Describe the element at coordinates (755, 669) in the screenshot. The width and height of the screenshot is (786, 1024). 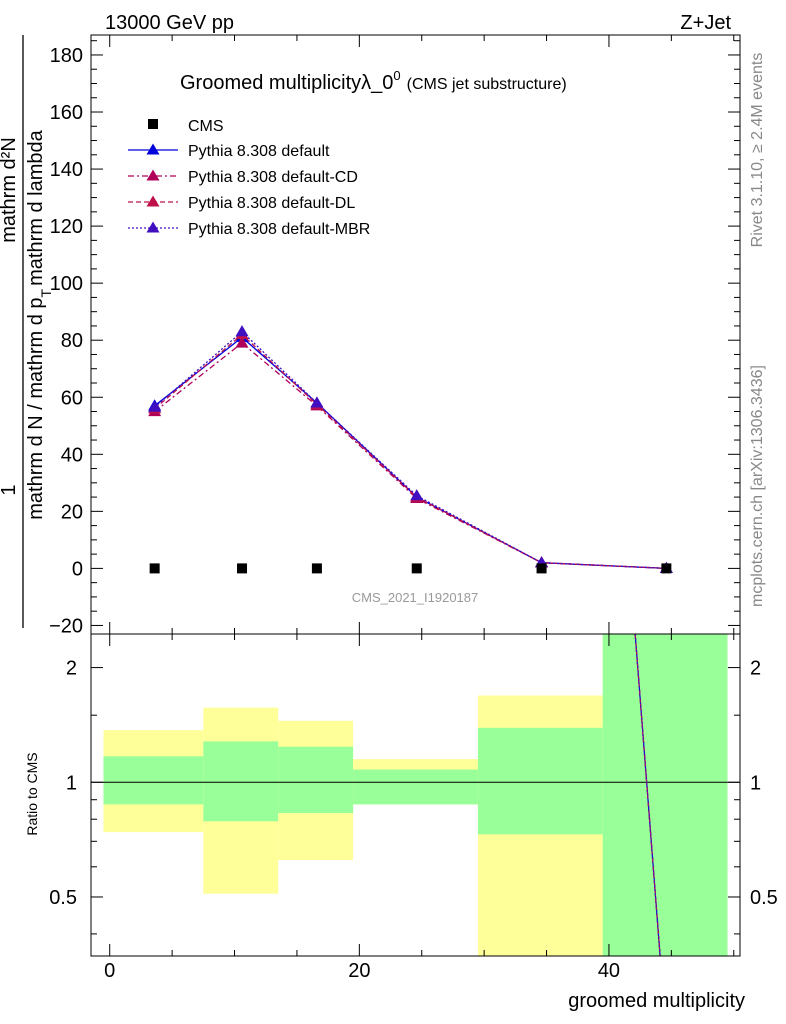
I see `ratio-y-tick-label-right: 2` at that location.